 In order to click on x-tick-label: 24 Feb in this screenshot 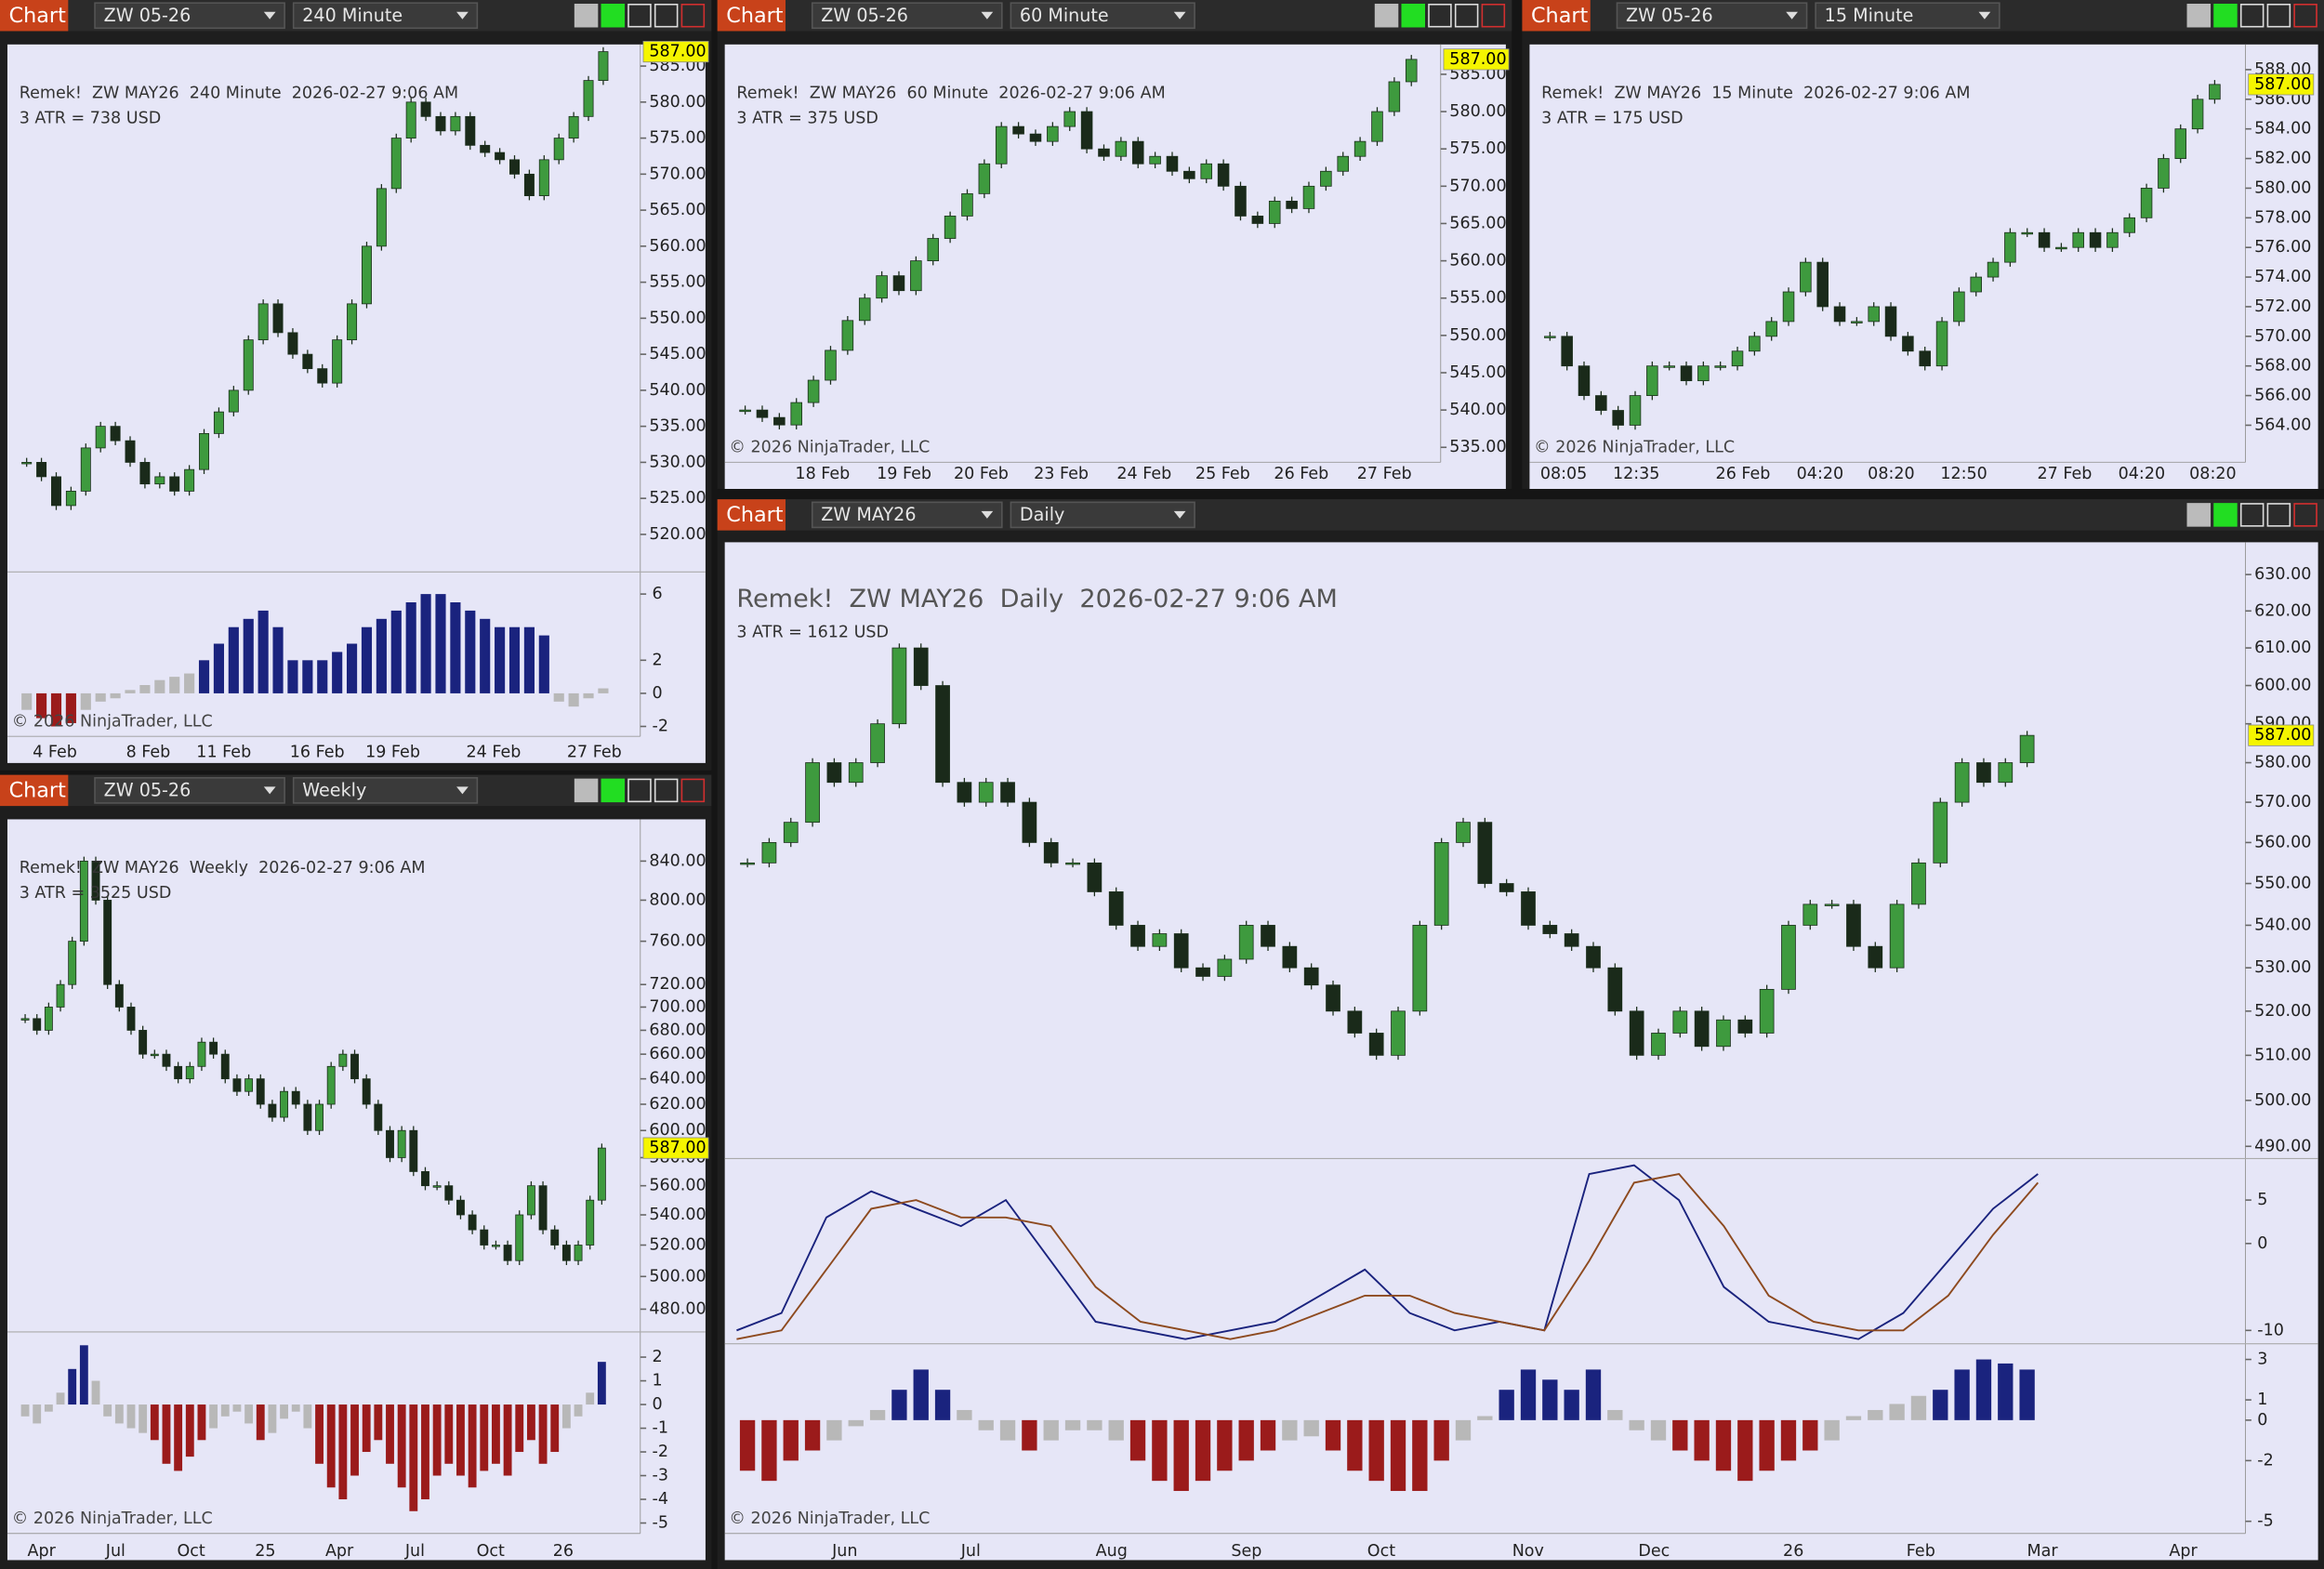, I will do `click(1143, 474)`.